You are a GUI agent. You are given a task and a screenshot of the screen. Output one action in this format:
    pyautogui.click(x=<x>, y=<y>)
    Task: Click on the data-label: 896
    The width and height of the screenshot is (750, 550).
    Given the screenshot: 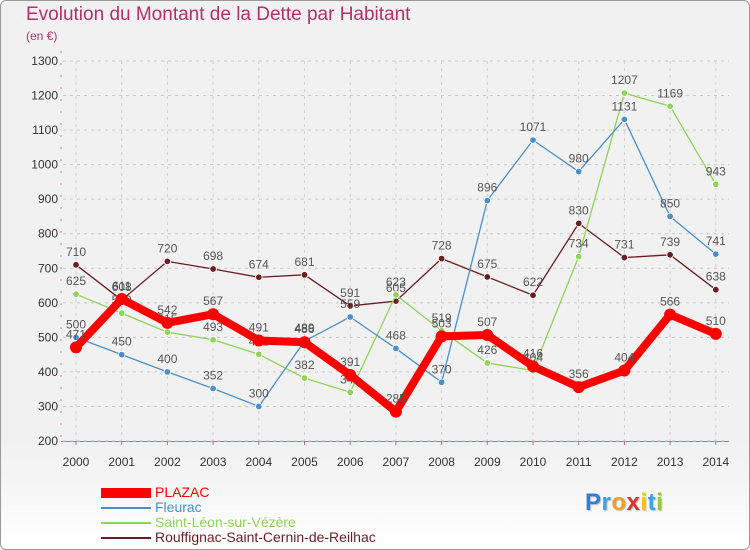 What is the action you would take?
    pyautogui.click(x=487, y=188)
    